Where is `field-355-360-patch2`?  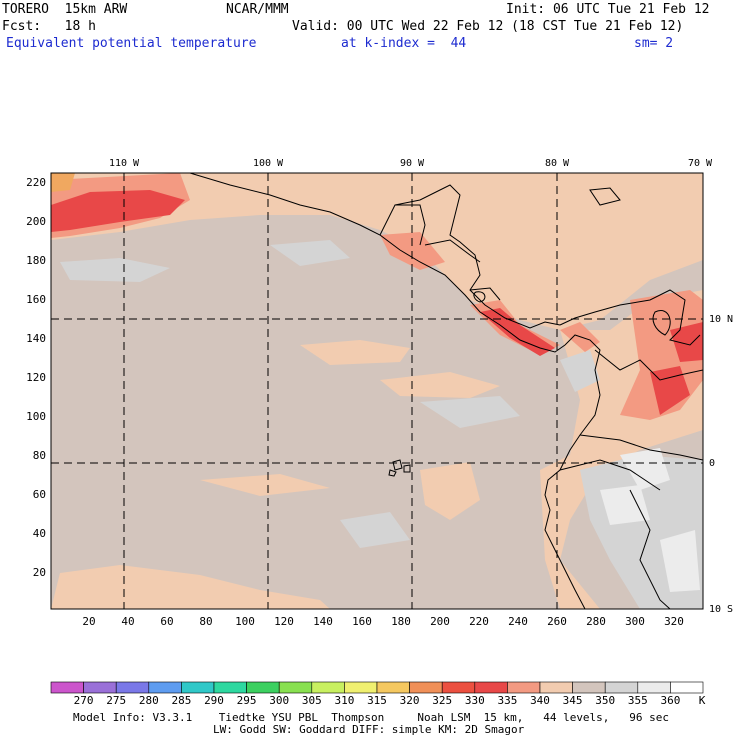
field-355-360-patch2 is located at coordinates (625, 505).